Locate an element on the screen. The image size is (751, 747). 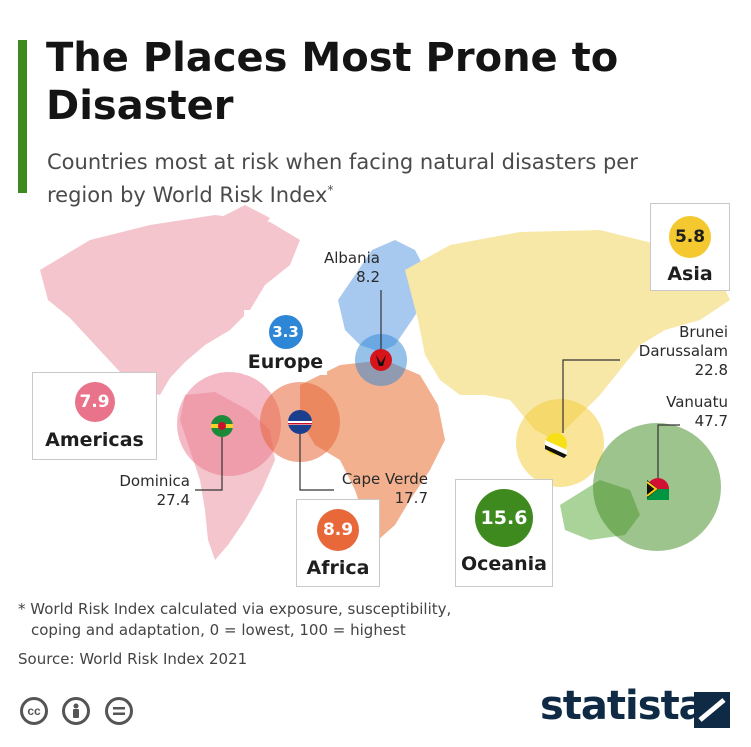
accent-bar is located at coordinates (22, 116).